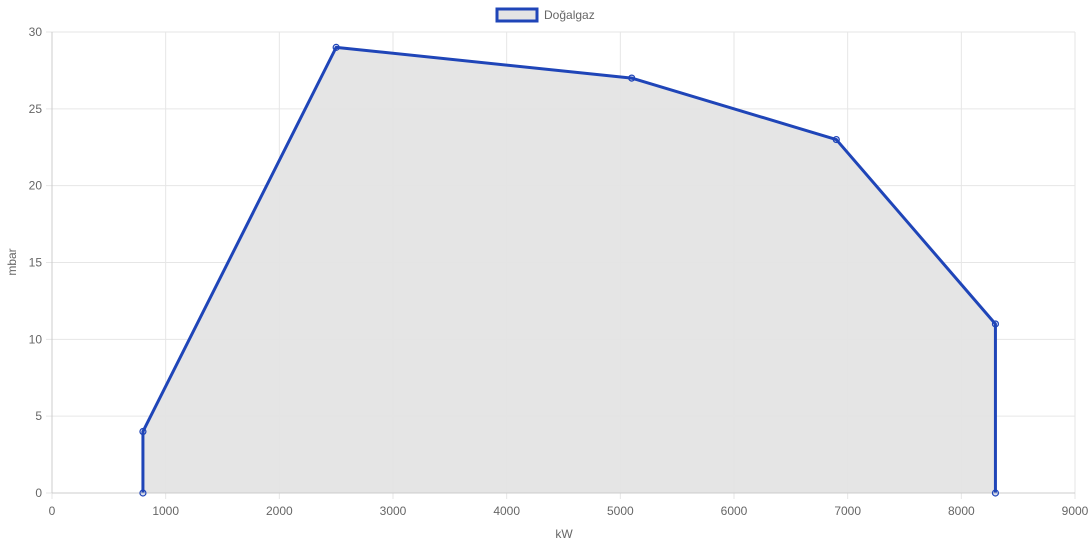  I want to click on x-tick-label: 6000, so click(734, 511).